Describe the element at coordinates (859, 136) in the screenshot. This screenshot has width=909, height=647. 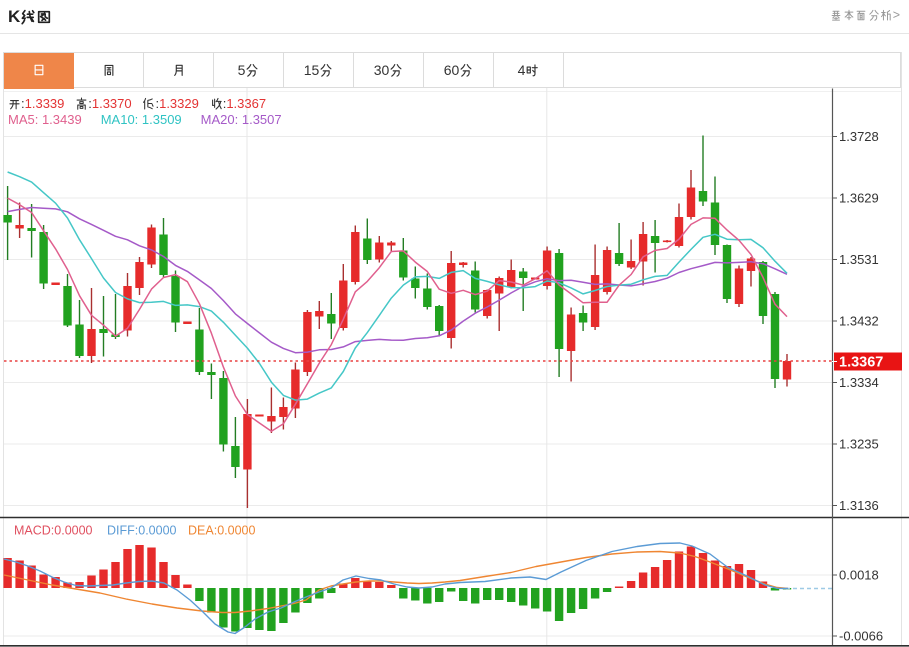
I see `svg-text: 1.3728` at that location.